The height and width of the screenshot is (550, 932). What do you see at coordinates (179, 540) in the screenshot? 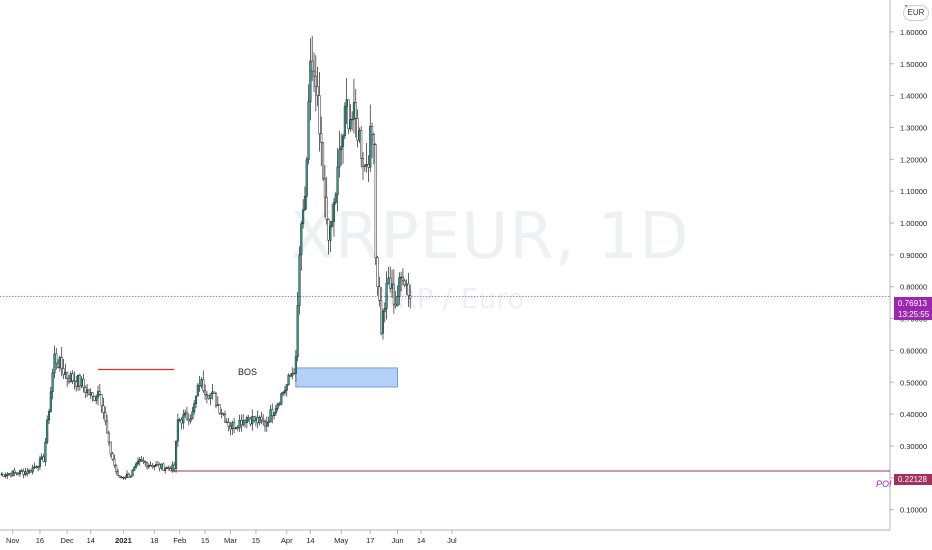
I see `x-tick-label: Feb` at bounding box center [179, 540].